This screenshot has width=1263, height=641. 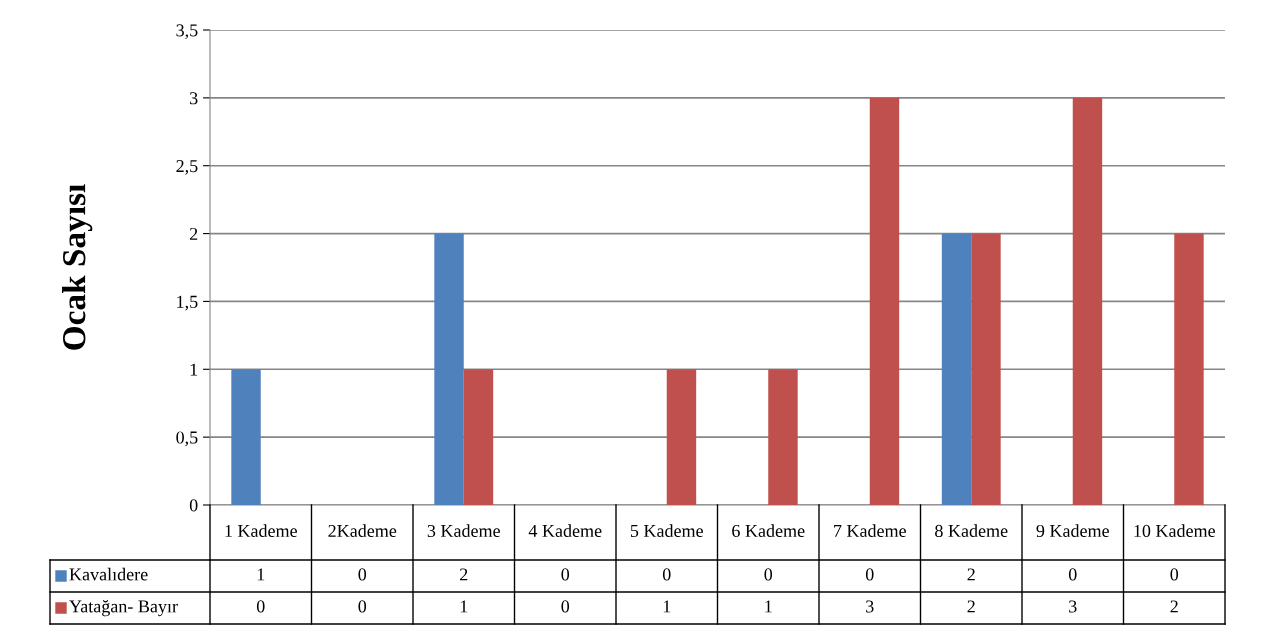 I want to click on y-tick-label: 3, so click(x=194, y=98).